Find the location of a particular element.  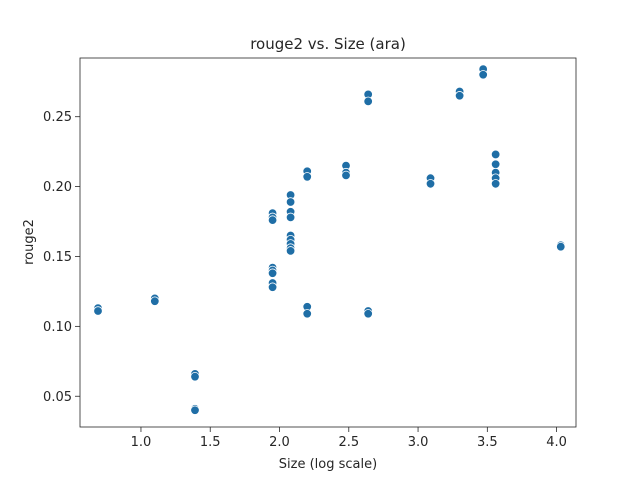

x-tick-label: 2.0 is located at coordinates (279, 442).